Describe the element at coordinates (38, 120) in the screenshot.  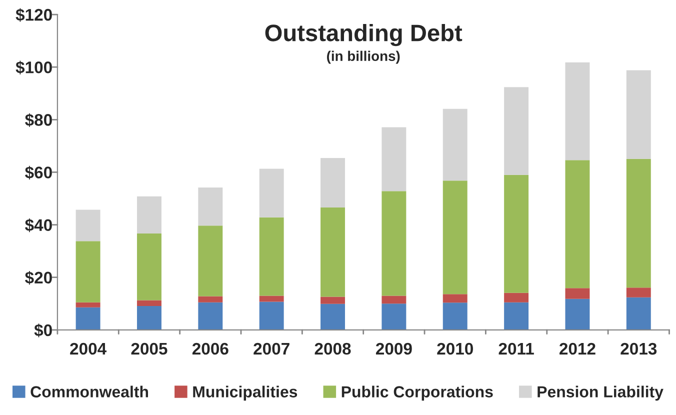
I see `y-tick-label: $80` at that location.